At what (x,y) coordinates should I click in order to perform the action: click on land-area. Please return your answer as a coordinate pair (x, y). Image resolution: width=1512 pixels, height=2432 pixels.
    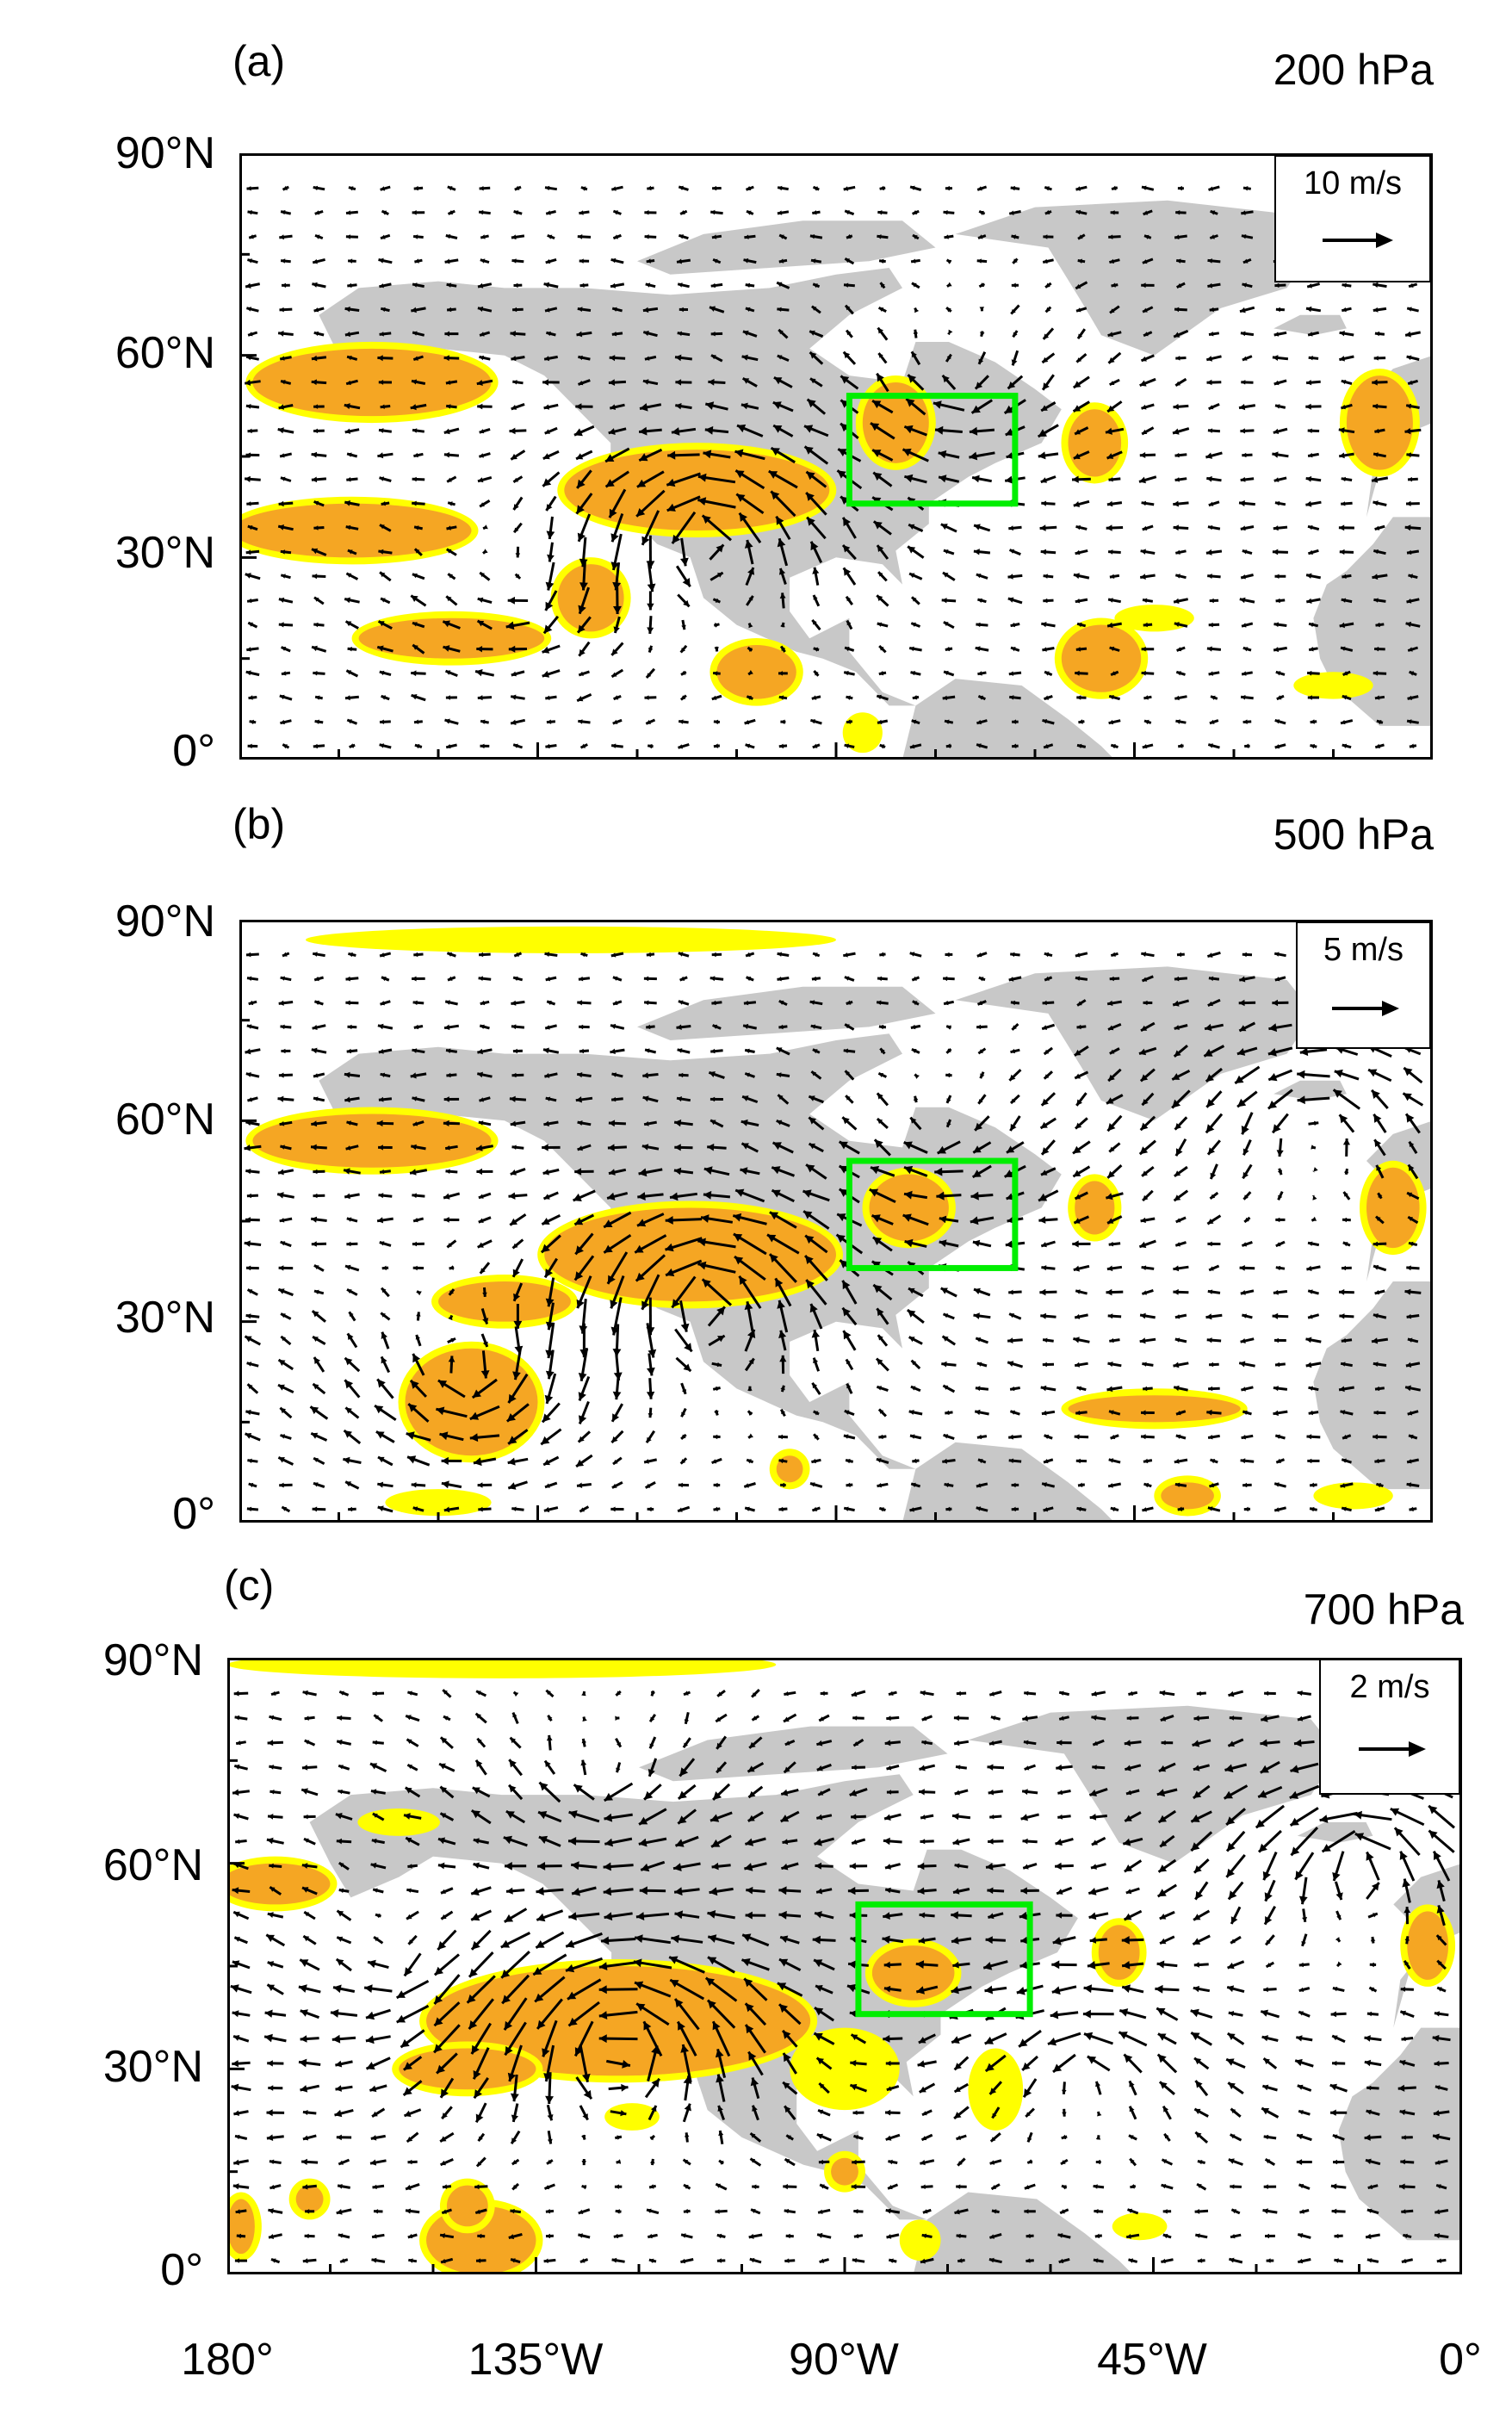
    Looking at the image, I should click on (1009, 719).